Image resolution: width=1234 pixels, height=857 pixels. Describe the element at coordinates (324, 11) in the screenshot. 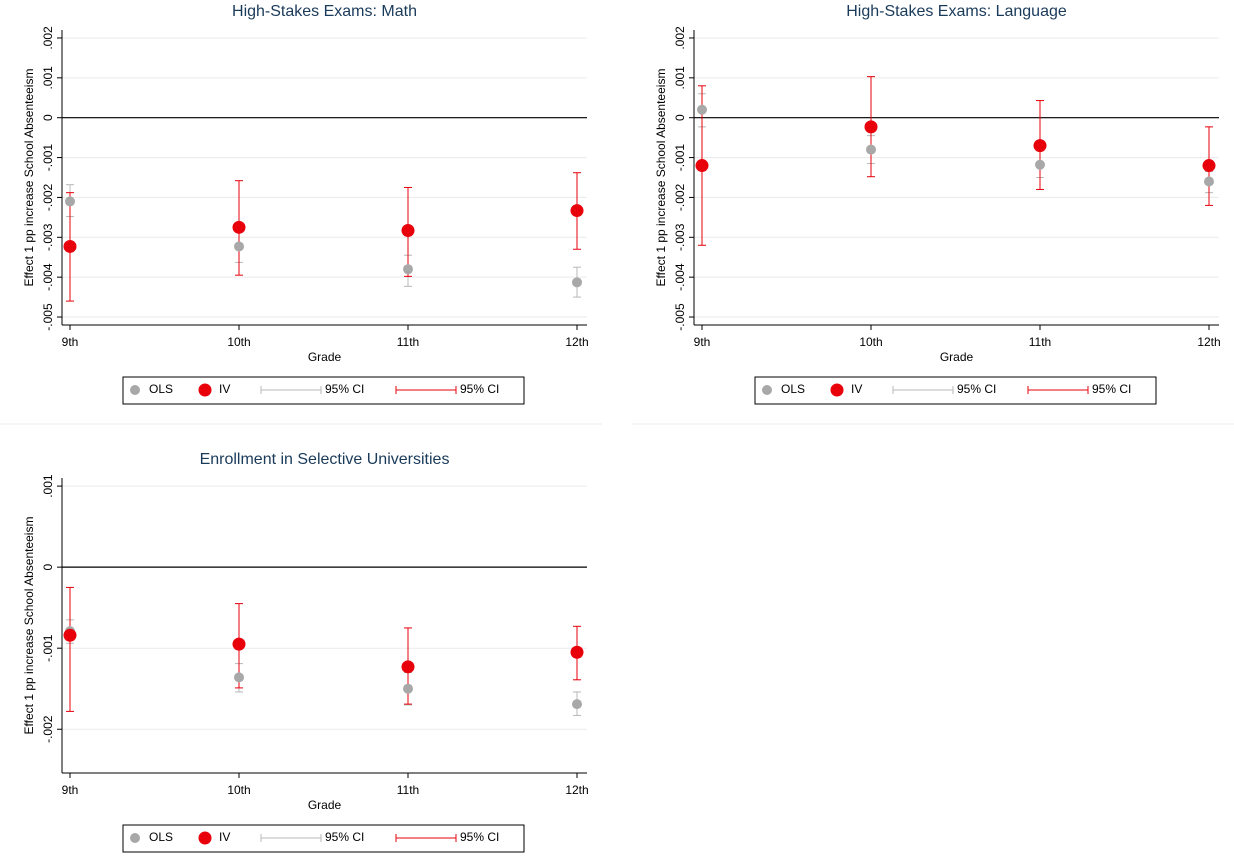

I see `chart-title: High-Stakes Exams: Math` at that location.